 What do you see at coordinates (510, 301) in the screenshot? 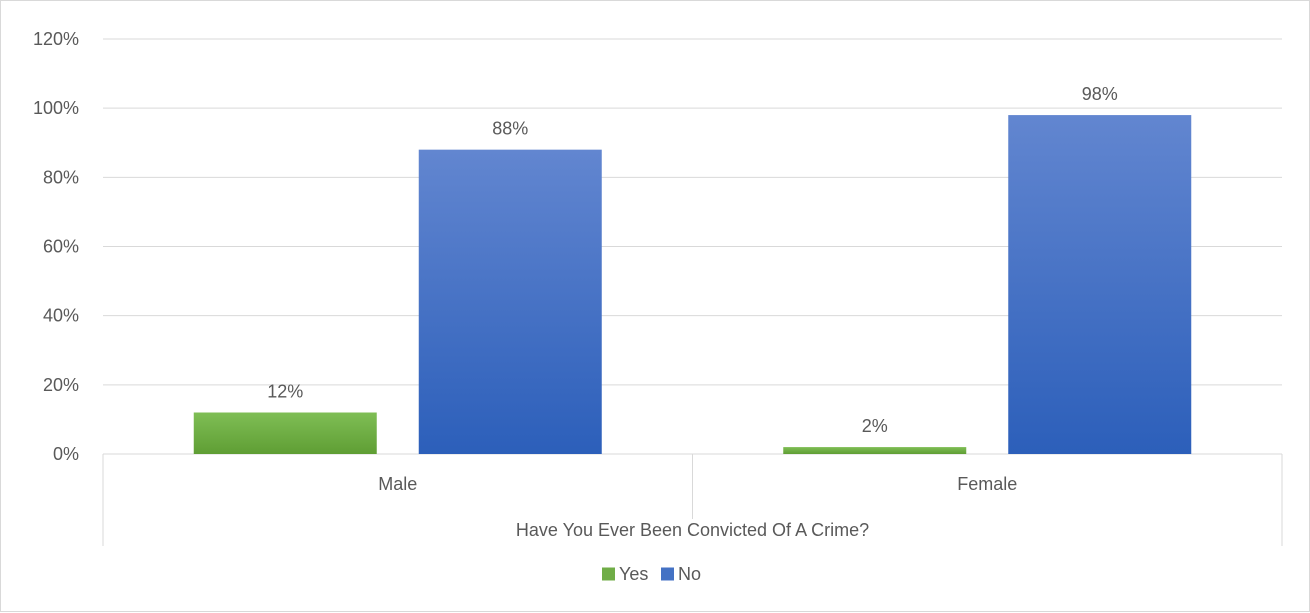
I see `bar-no-male` at bounding box center [510, 301].